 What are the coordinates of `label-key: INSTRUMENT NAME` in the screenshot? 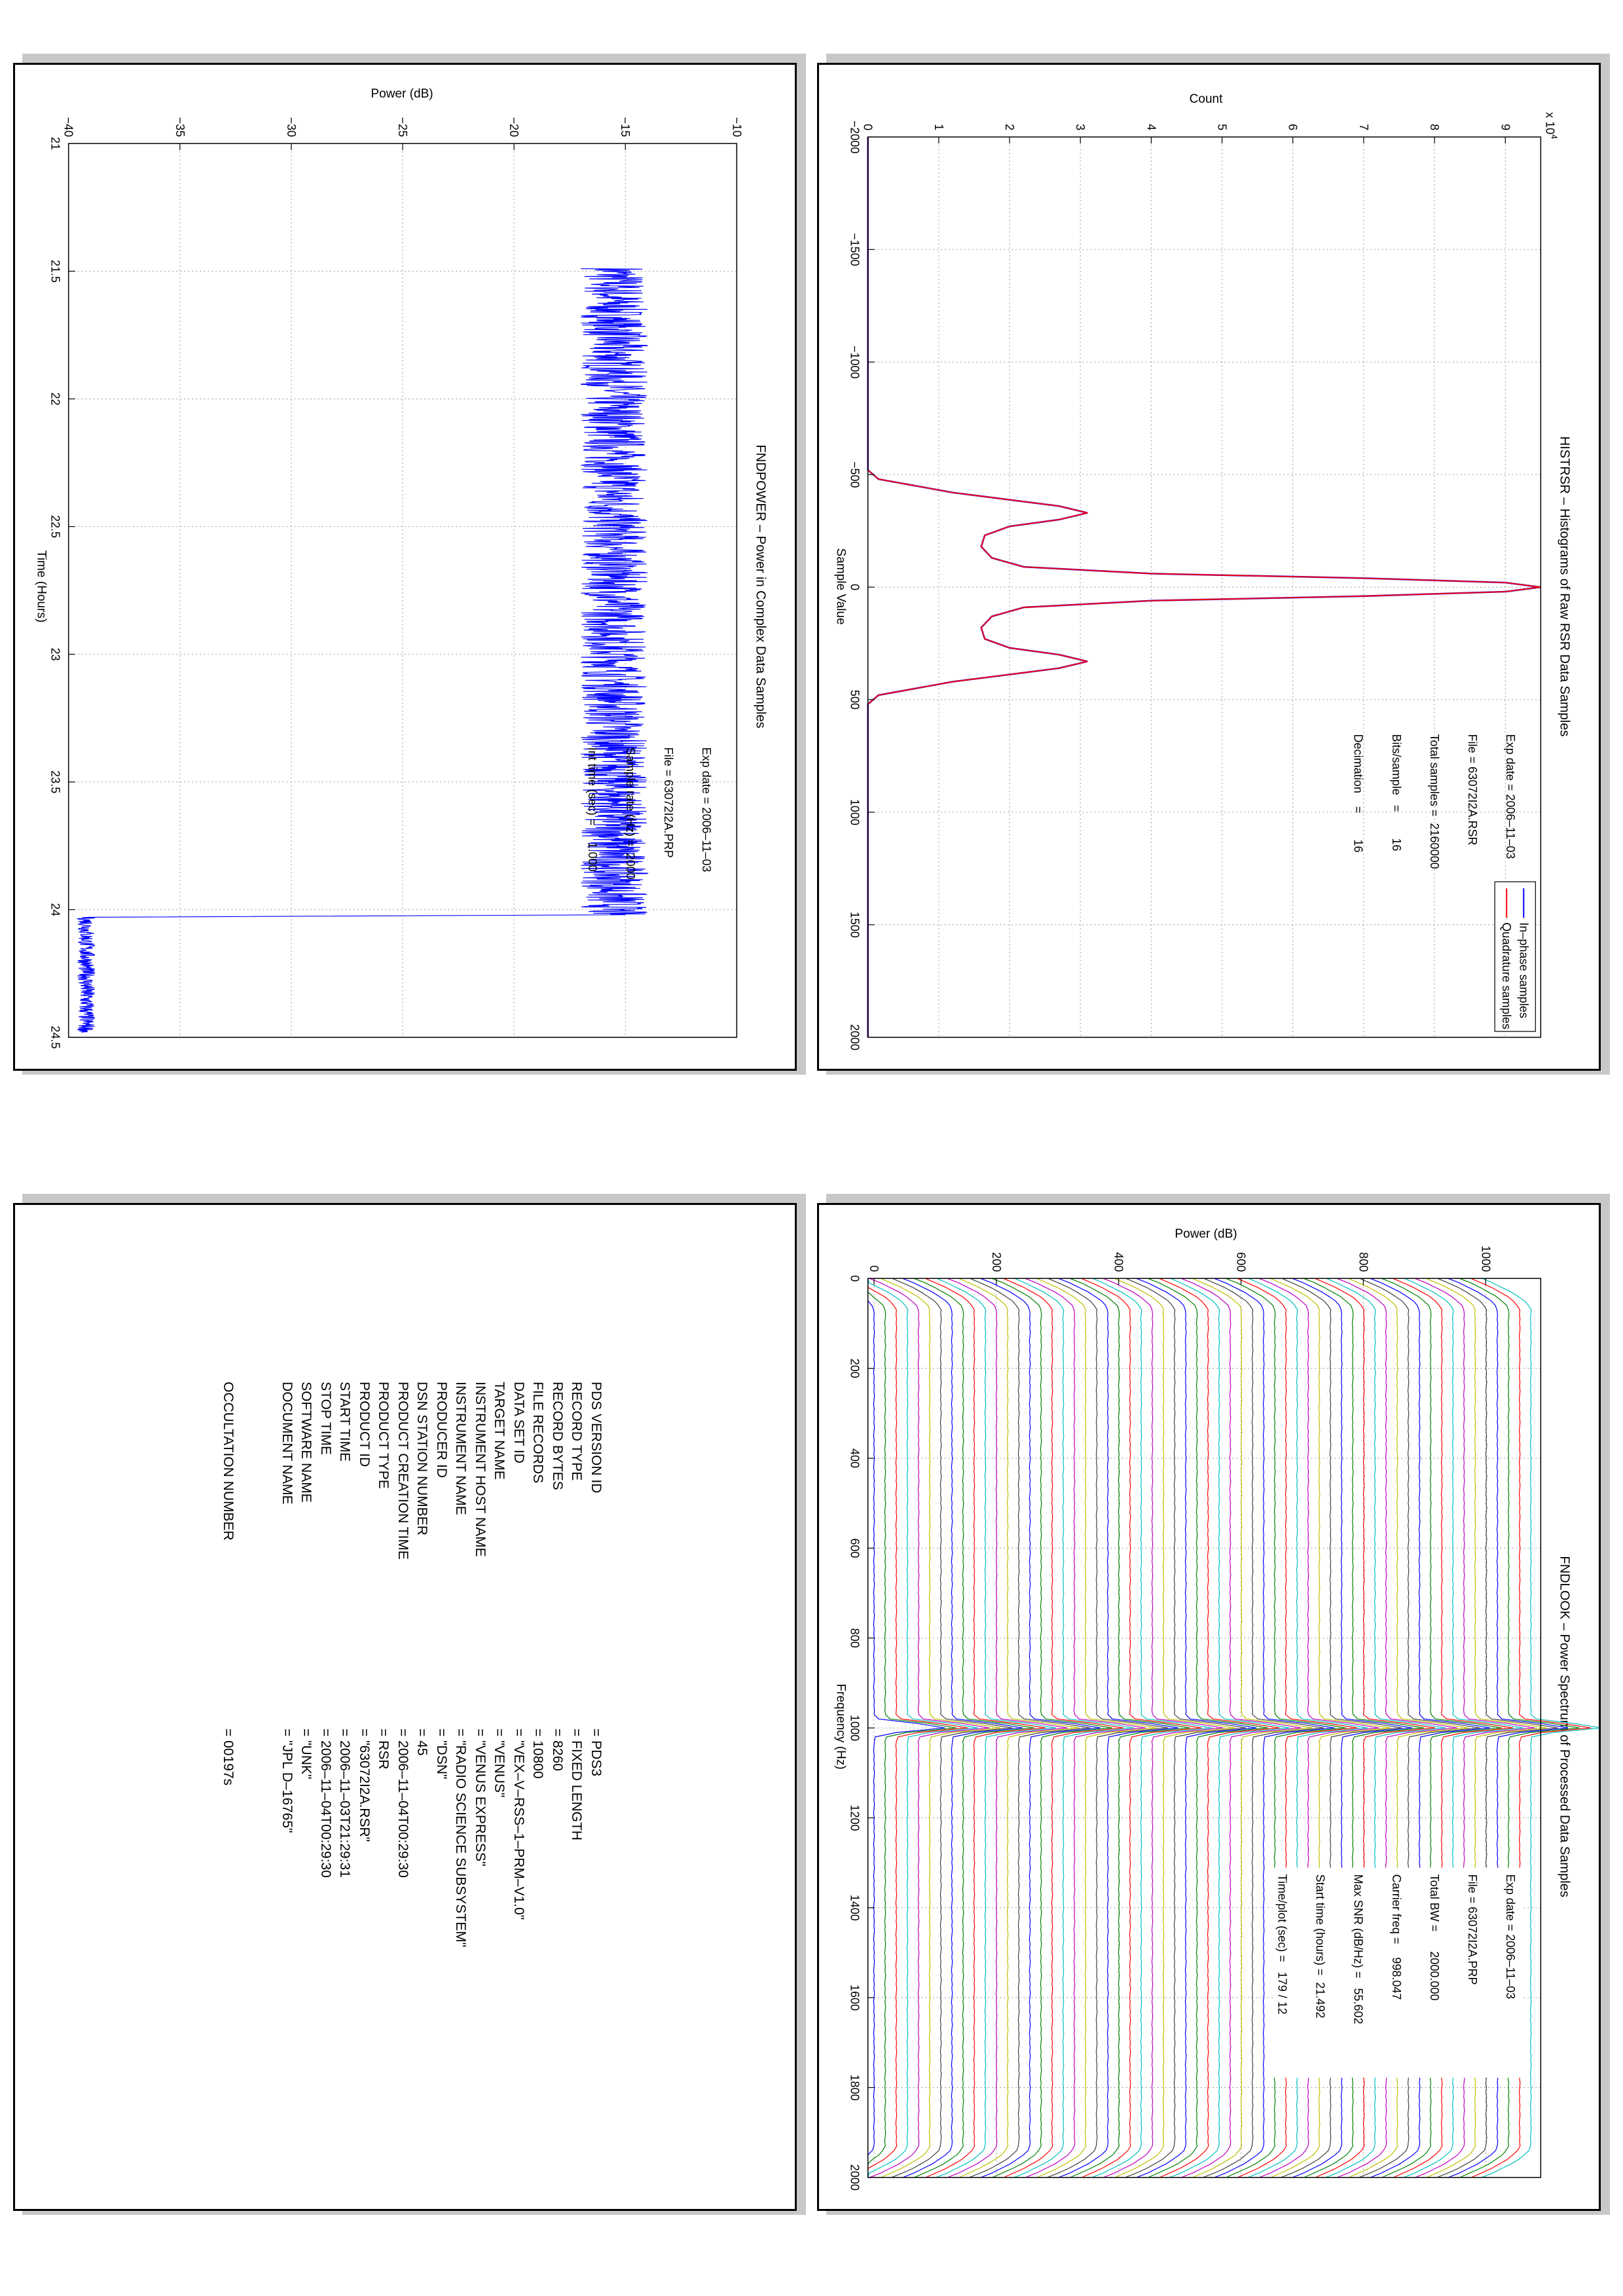 It's located at (461, 1448).